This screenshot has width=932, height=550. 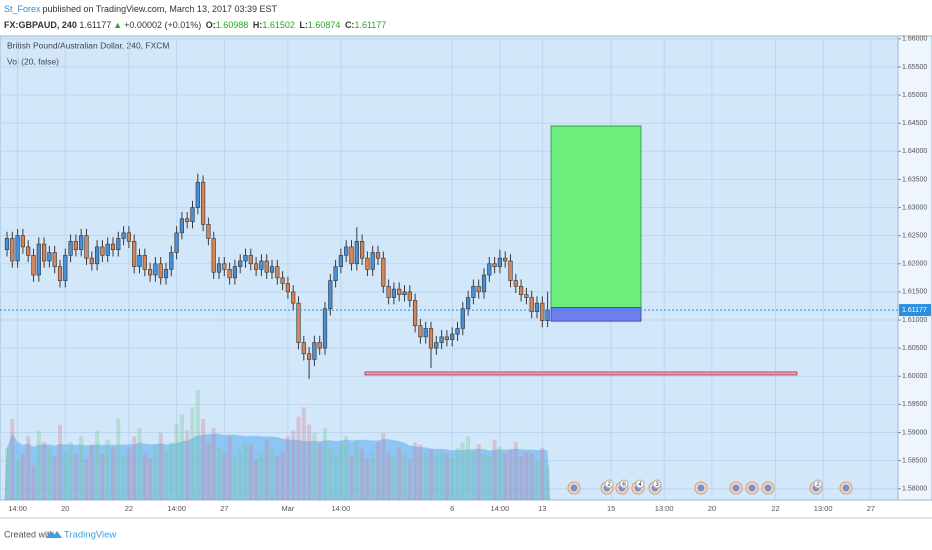 I want to click on y-tick-label: 1.63000, so click(x=914, y=207).